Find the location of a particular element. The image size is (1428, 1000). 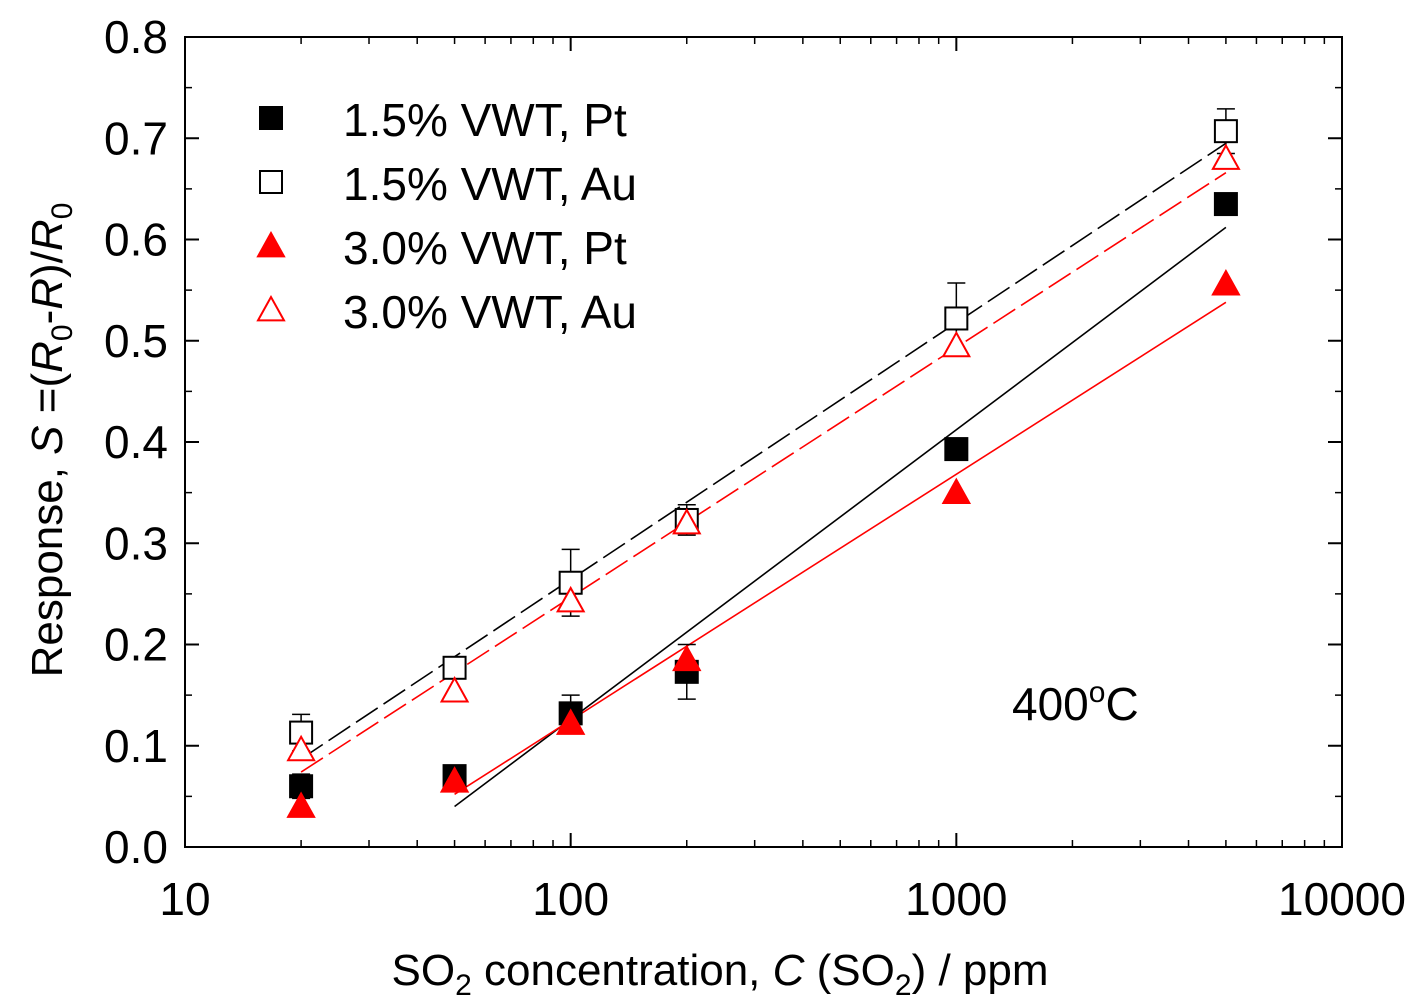

legend-marker-1-5-vwt-au is located at coordinates (271, 182).